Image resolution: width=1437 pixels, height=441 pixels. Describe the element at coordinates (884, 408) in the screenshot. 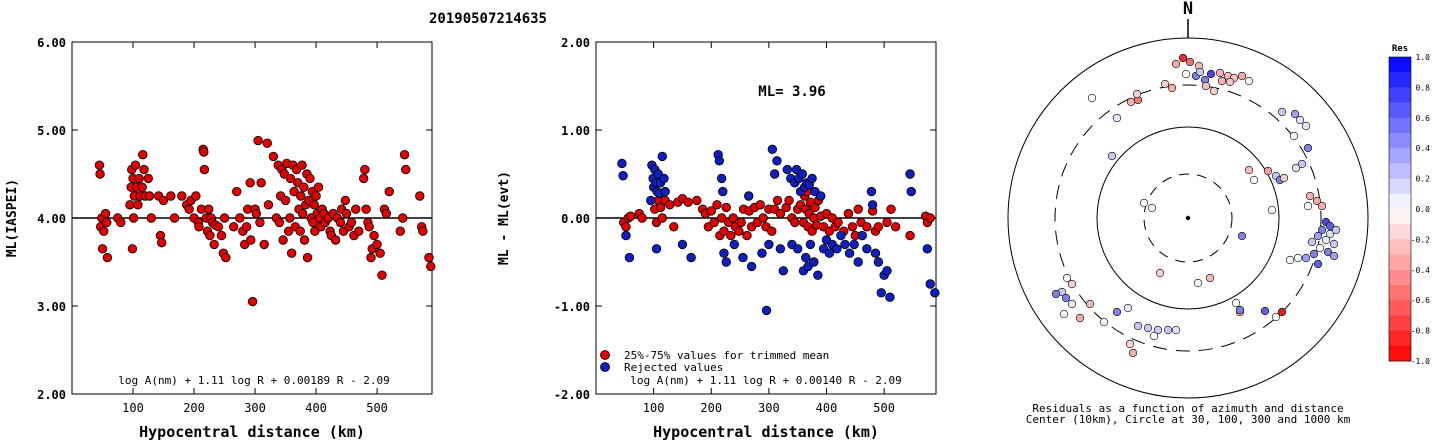

I see `x-tick-label: 500` at that location.